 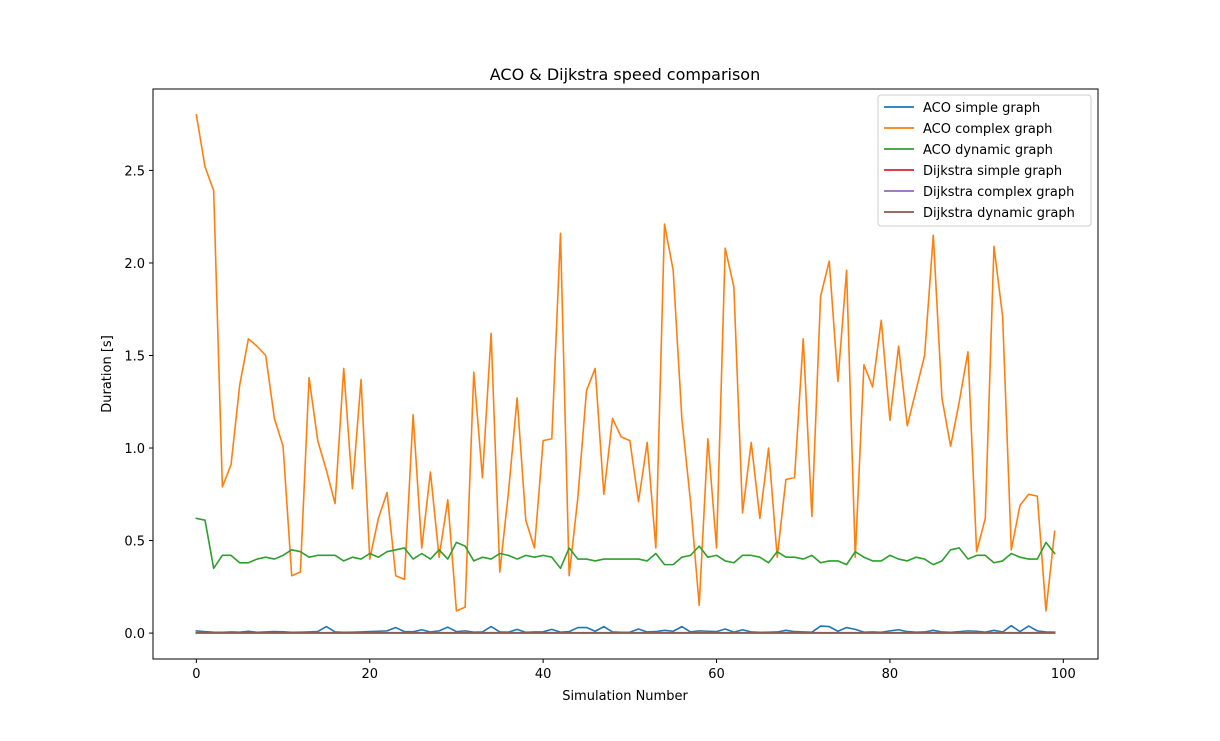 What do you see at coordinates (987, 129) in the screenshot?
I see `legend-label-aco-complex-graph: ACO complex graph` at bounding box center [987, 129].